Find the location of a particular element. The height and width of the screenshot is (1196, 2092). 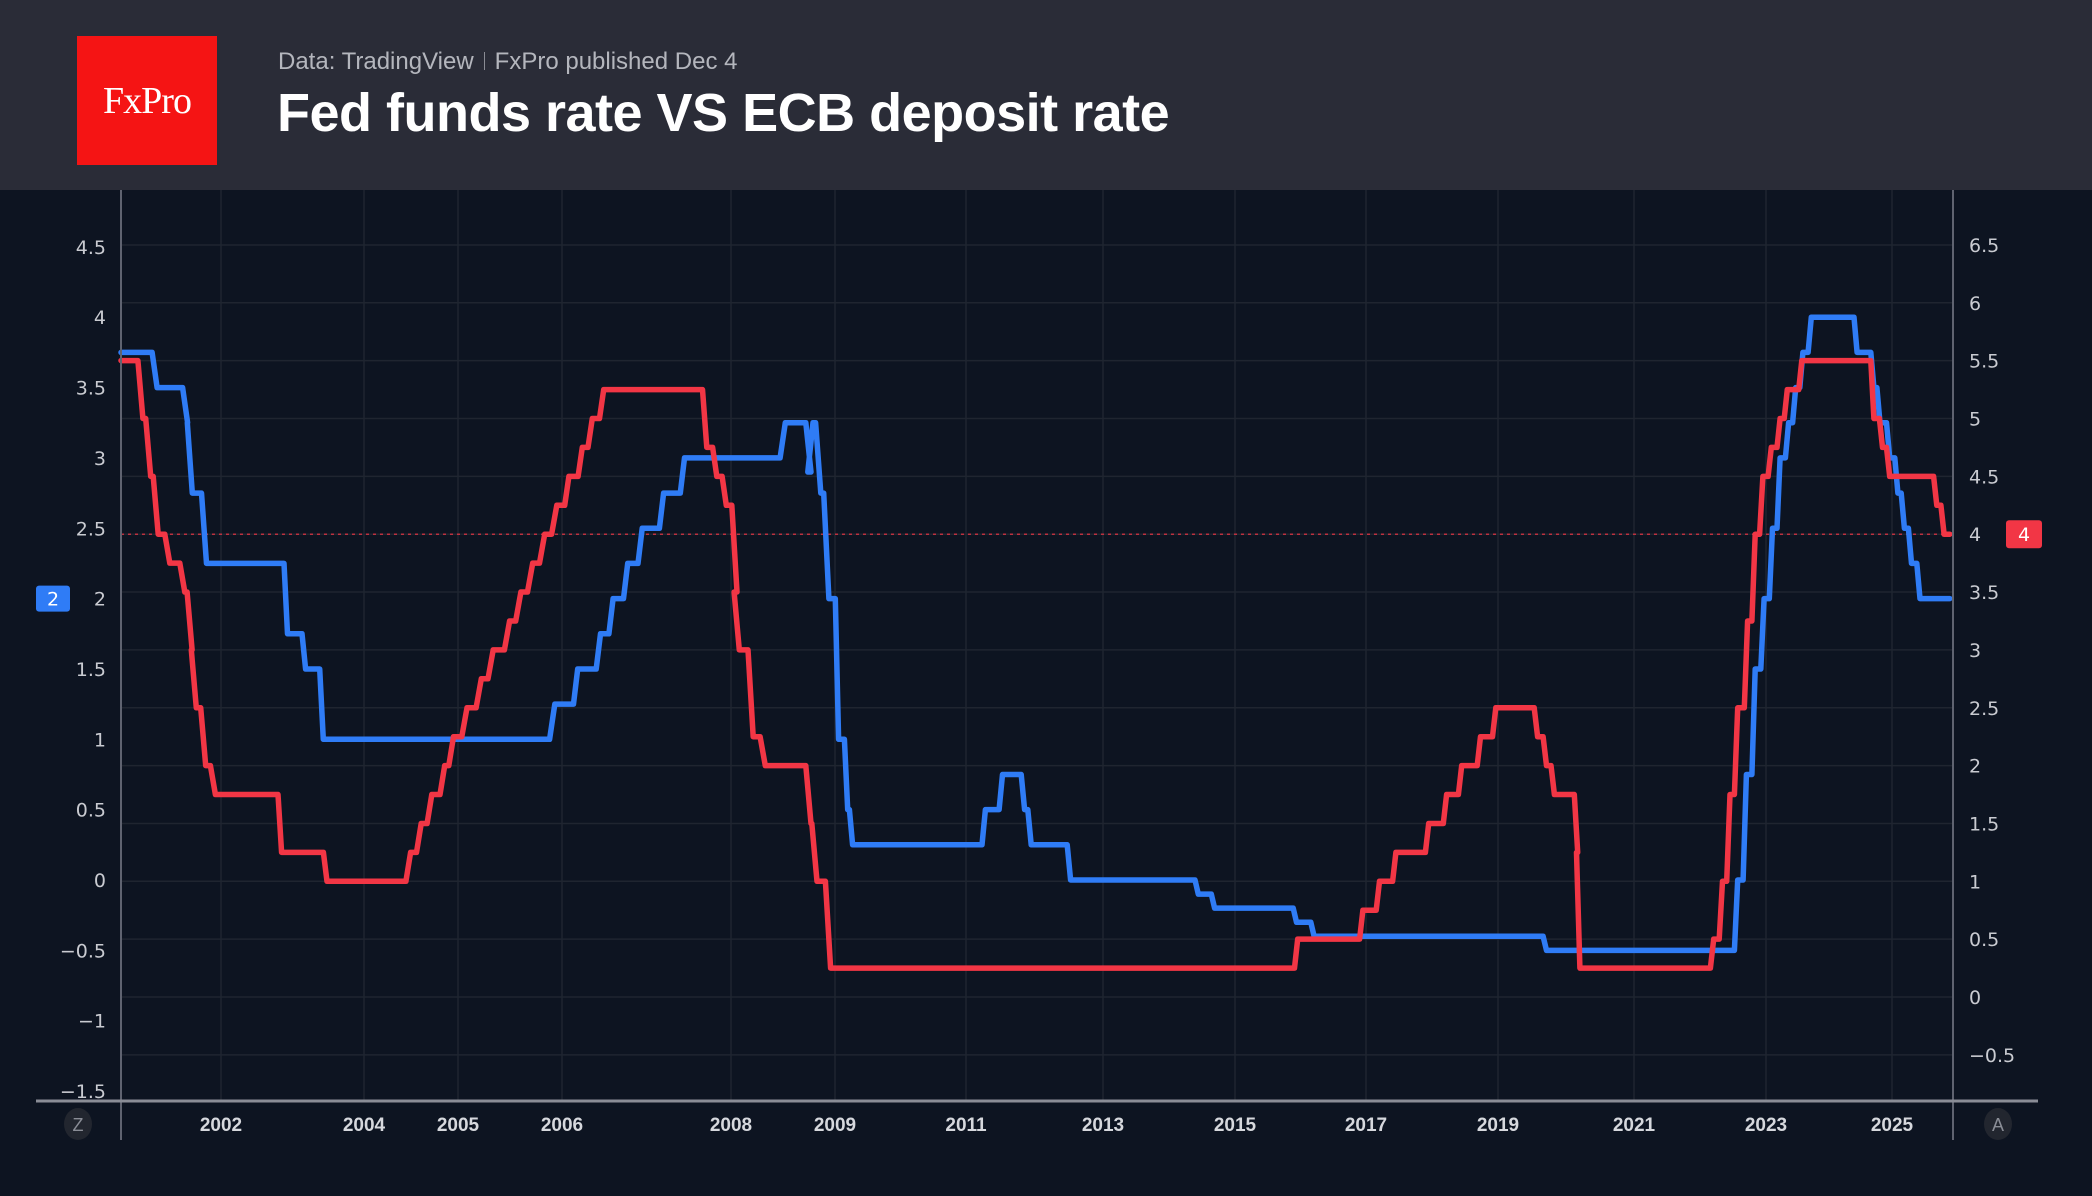

left-tick-label: 2 is located at coordinates (100, 600).